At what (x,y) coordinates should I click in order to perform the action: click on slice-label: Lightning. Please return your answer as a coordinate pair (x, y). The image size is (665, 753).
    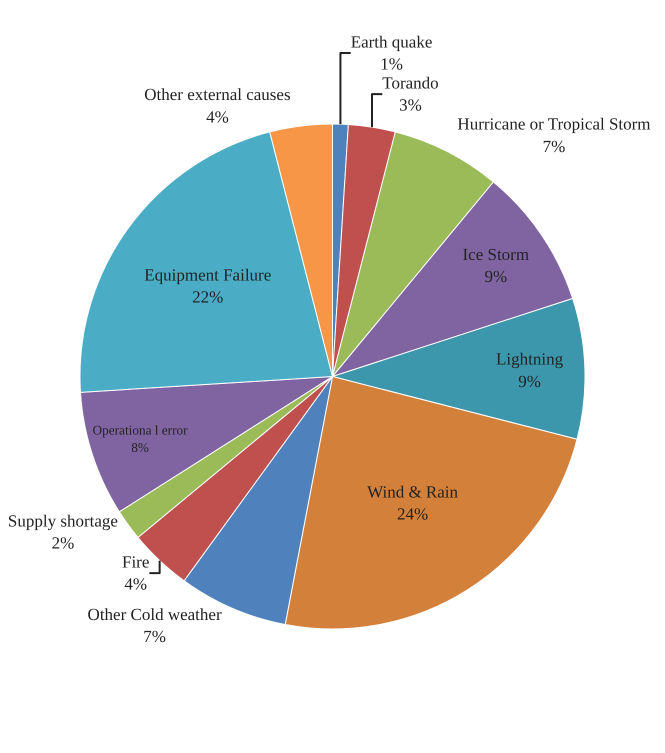
    Looking at the image, I should click on (530, 359).